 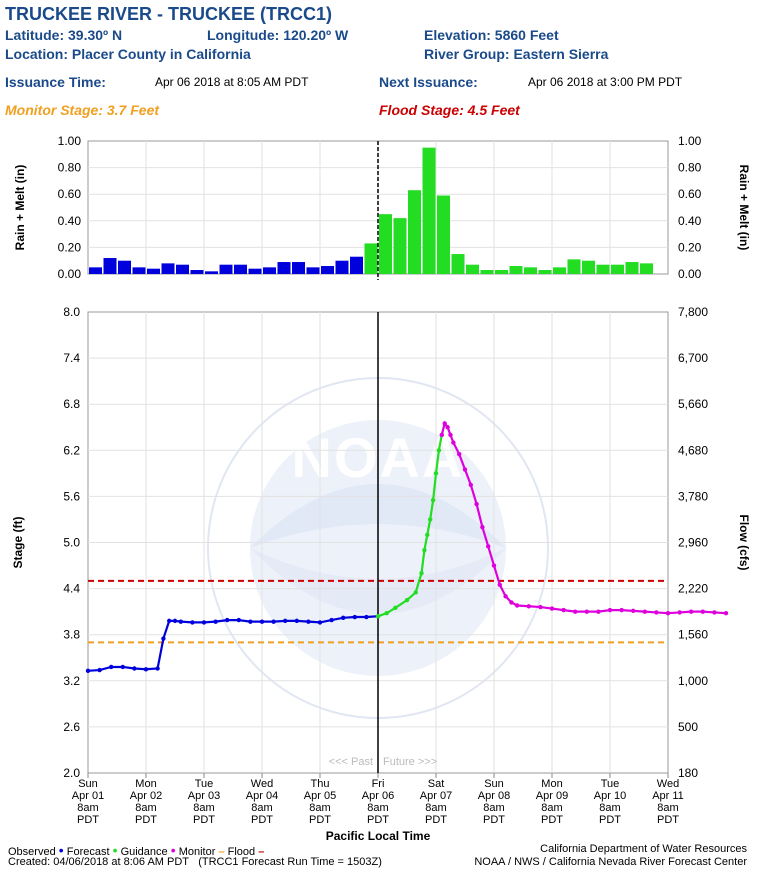 I want to click on stage-ytick-left: 6.2, so click(x=71, y=450).